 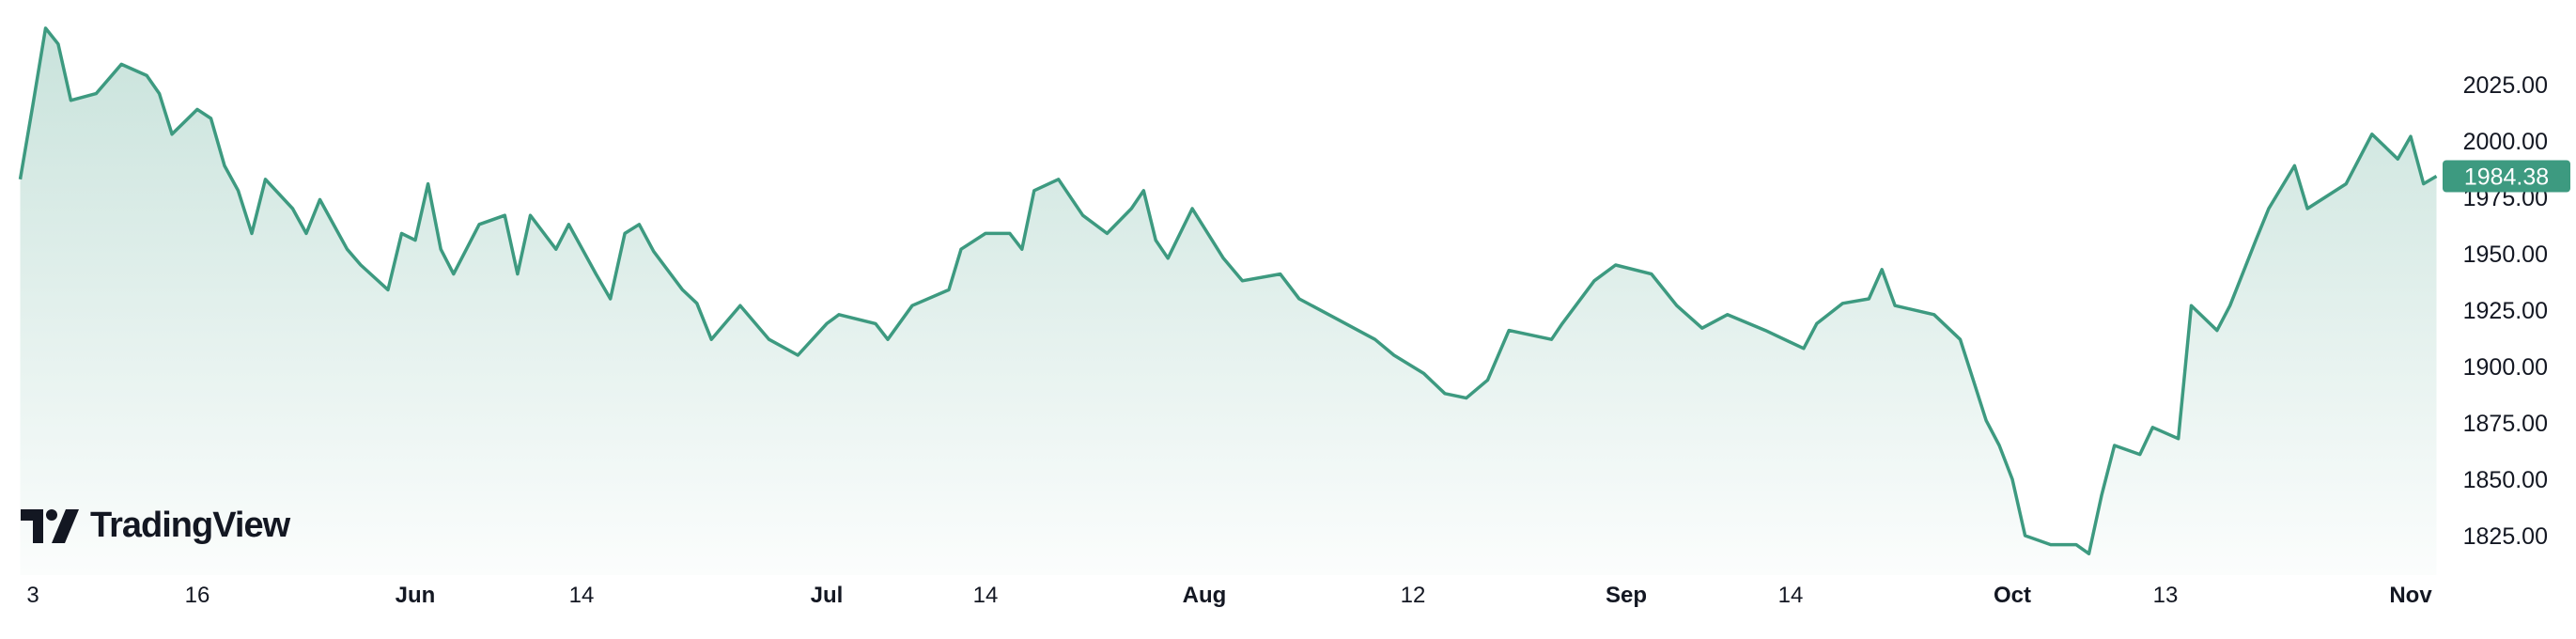 I want to click on time-tick-label: Sep, so click(x=1626, y=595).